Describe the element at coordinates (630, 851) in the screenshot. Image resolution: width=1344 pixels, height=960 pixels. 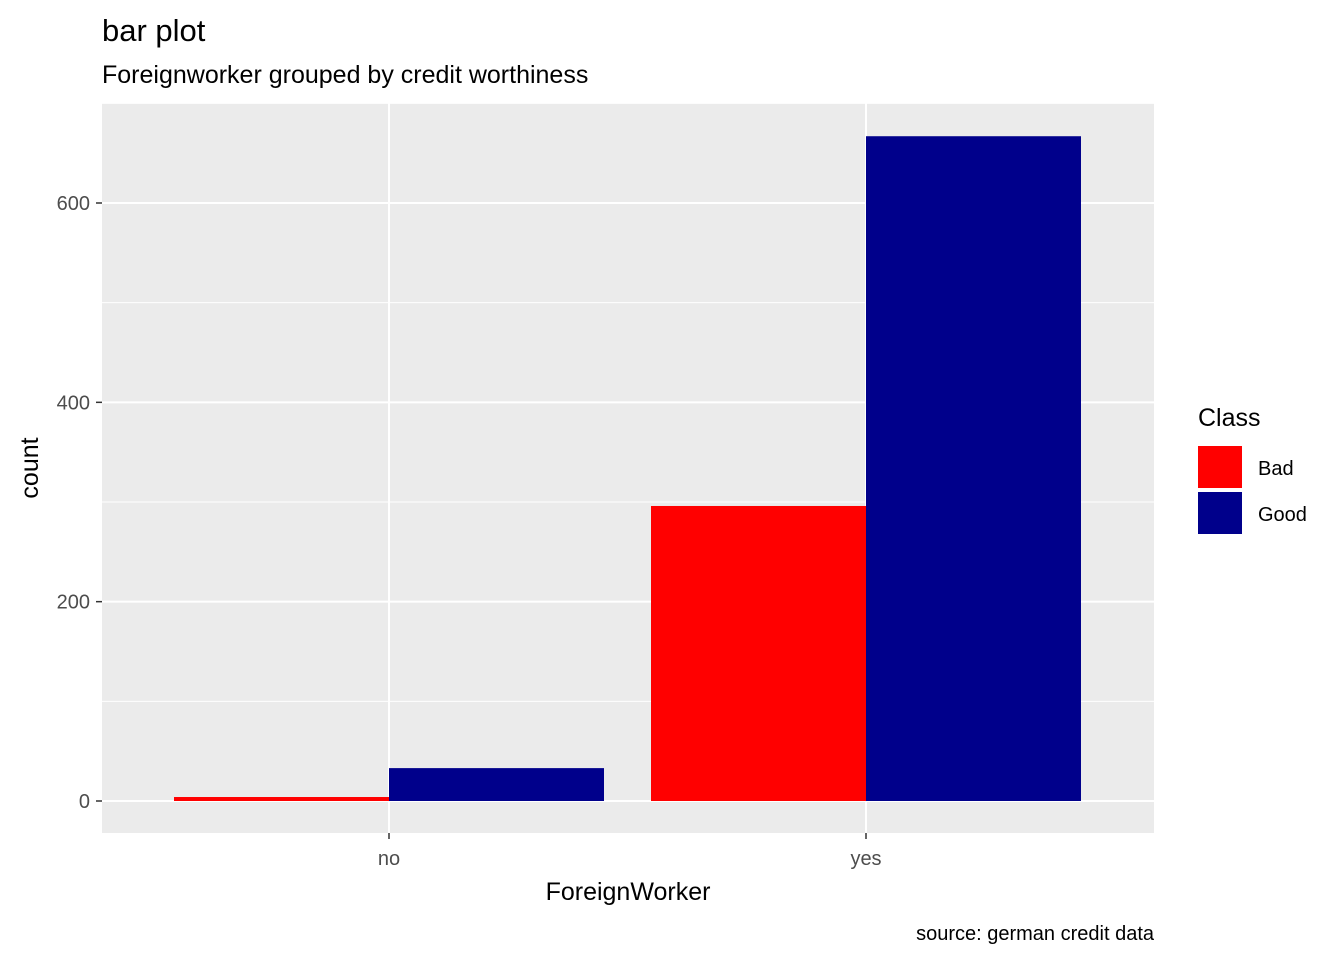
I see `x-axis-ticks: no yes` at that location.